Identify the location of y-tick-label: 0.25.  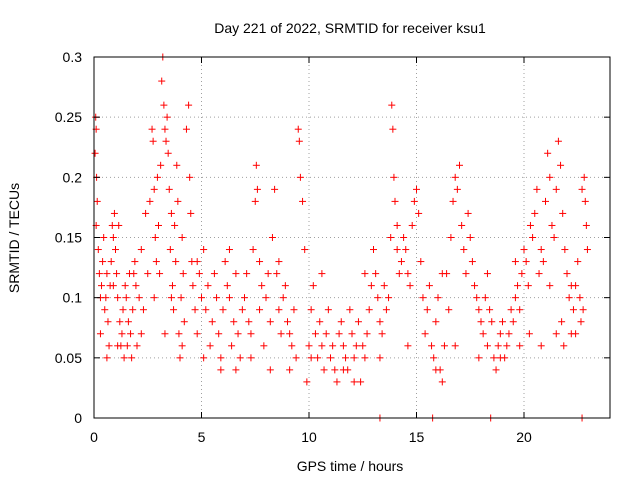
(68, 117).